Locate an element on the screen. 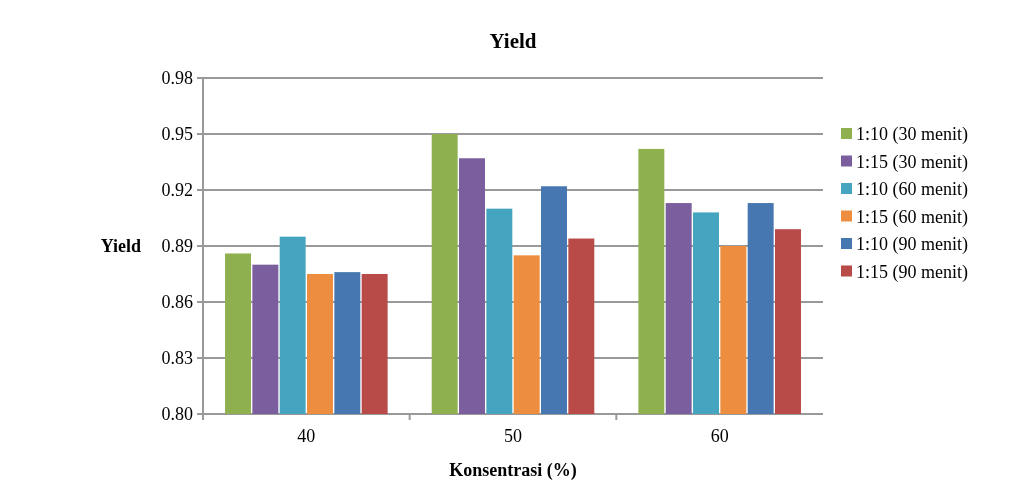  chart-title: Yield is located at coordinates (513, 41).